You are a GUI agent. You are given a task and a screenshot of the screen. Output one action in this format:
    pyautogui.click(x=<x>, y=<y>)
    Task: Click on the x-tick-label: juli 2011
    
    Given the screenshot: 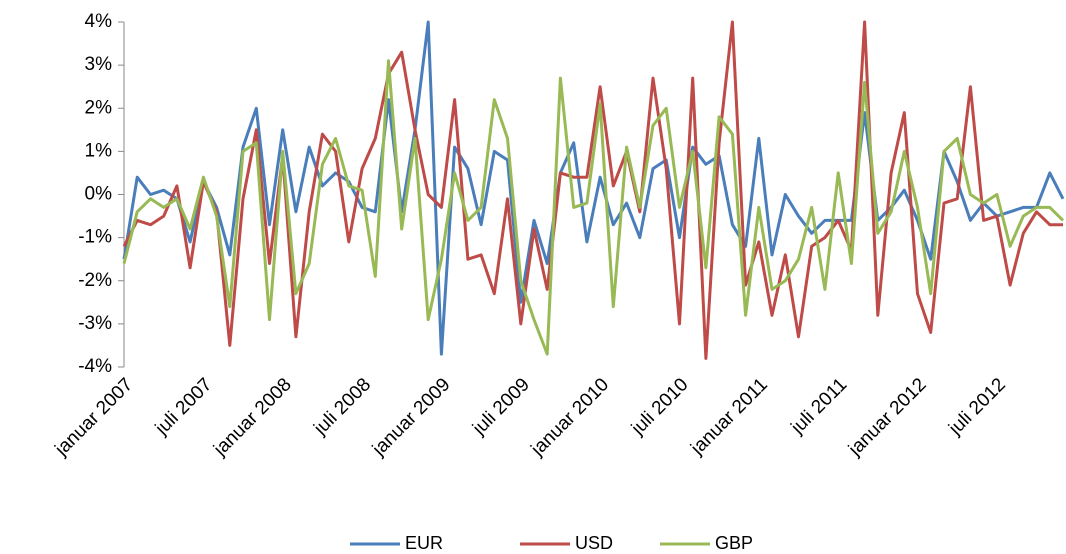 What is the action you would take?
    pyautogui.click(x=819, y=406)
    